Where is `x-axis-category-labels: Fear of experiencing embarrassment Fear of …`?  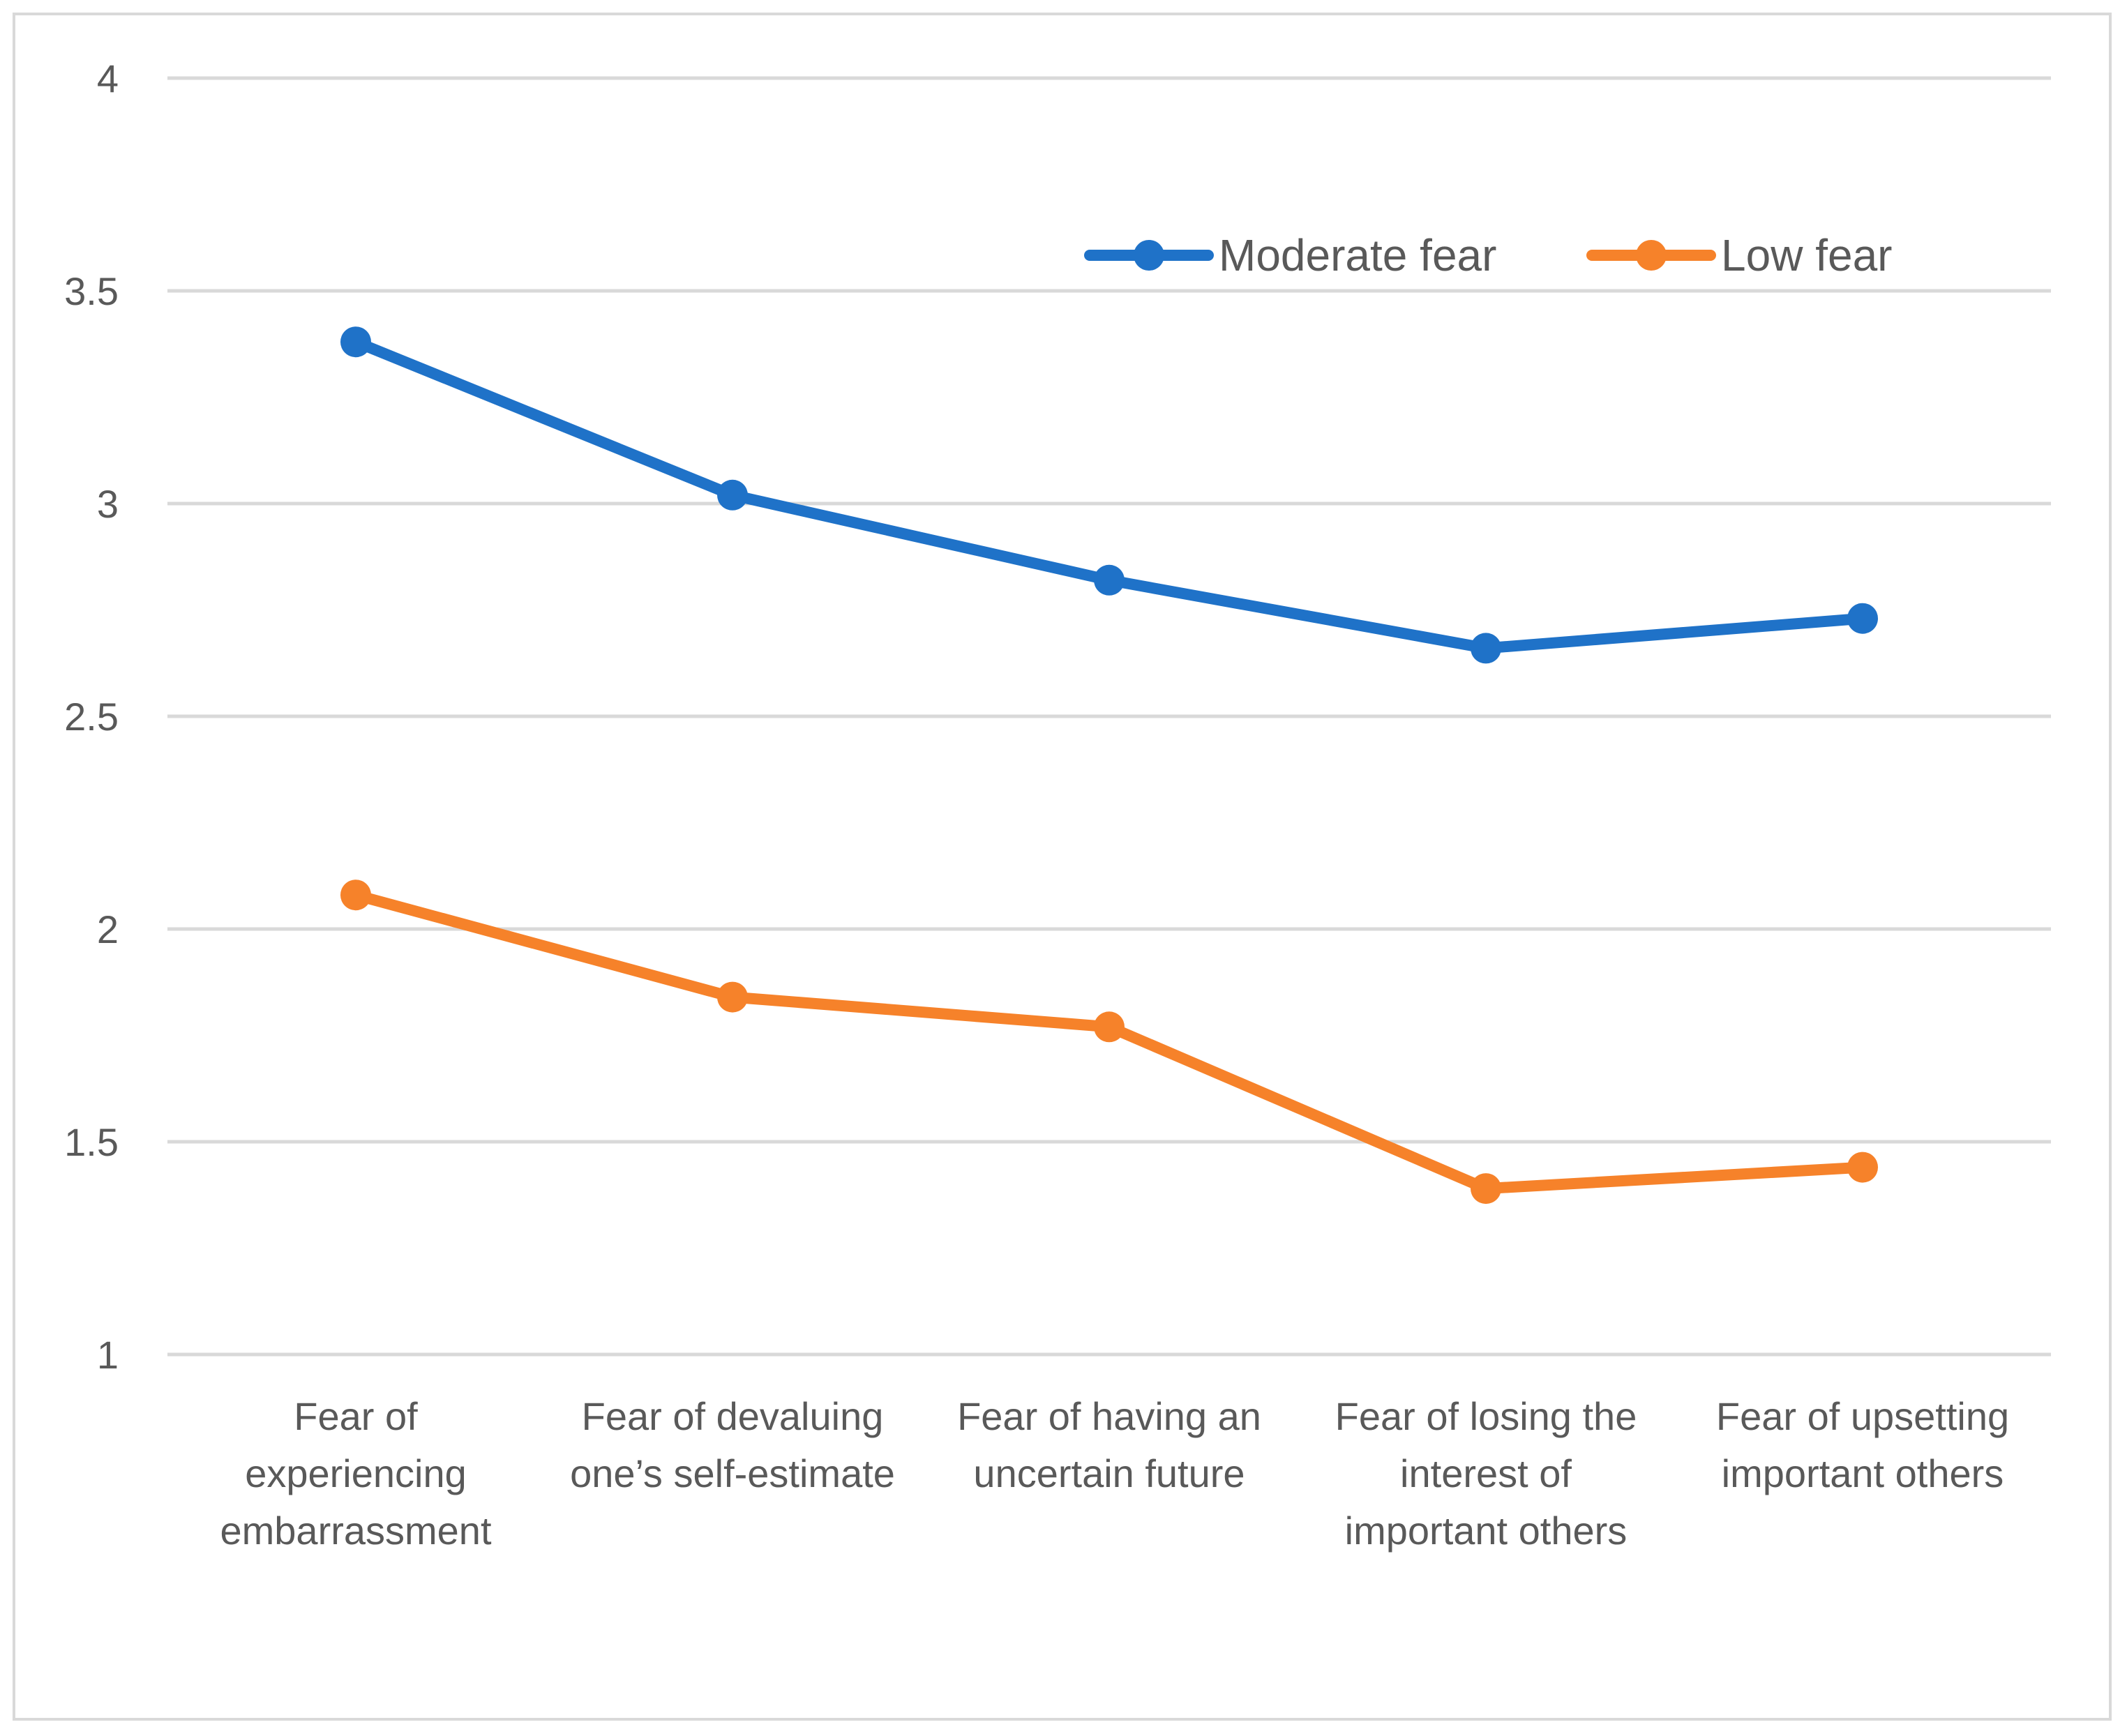 x-axis-category-labels: Fear of experiencing embarrassment Fear of … is located at coordinates (1114, 1473).